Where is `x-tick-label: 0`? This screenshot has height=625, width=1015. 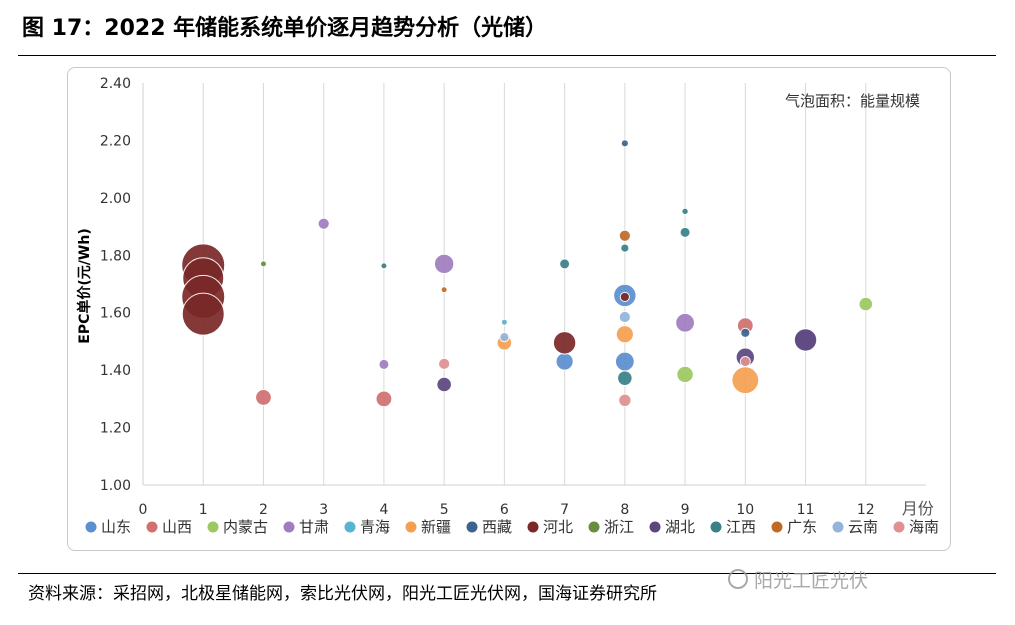
x-tick-label: 0 is located at coordinates (143, 510).